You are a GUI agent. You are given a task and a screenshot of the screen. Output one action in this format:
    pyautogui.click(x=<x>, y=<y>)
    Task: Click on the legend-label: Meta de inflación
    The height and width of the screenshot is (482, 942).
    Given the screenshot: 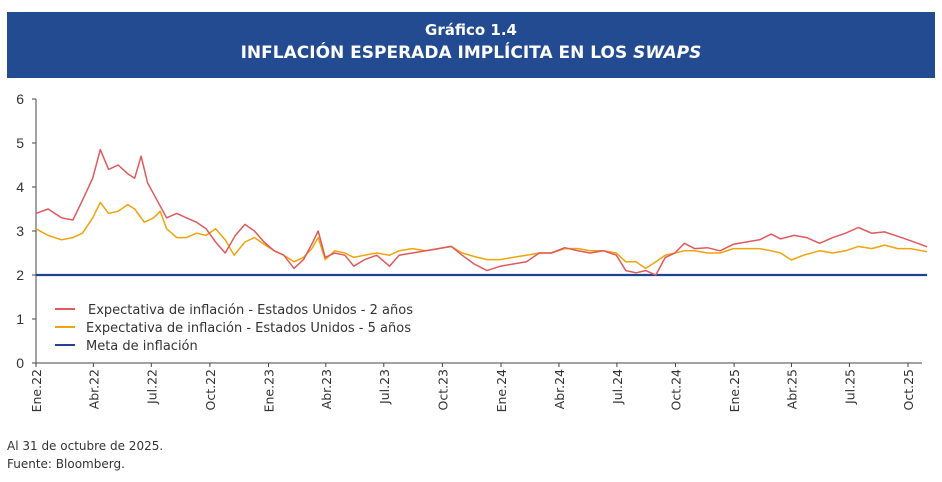 What is the action you would take?
    pyautogui.click(x=142, y=346)
    